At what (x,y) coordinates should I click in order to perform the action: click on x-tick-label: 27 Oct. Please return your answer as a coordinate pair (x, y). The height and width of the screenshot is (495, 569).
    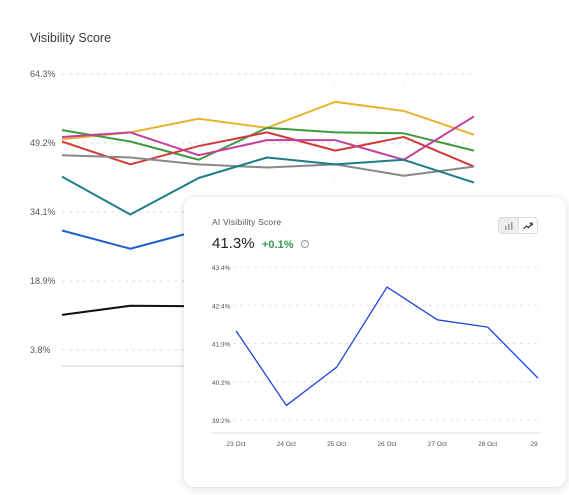
    Looking at the image, I should click on (437, 444).